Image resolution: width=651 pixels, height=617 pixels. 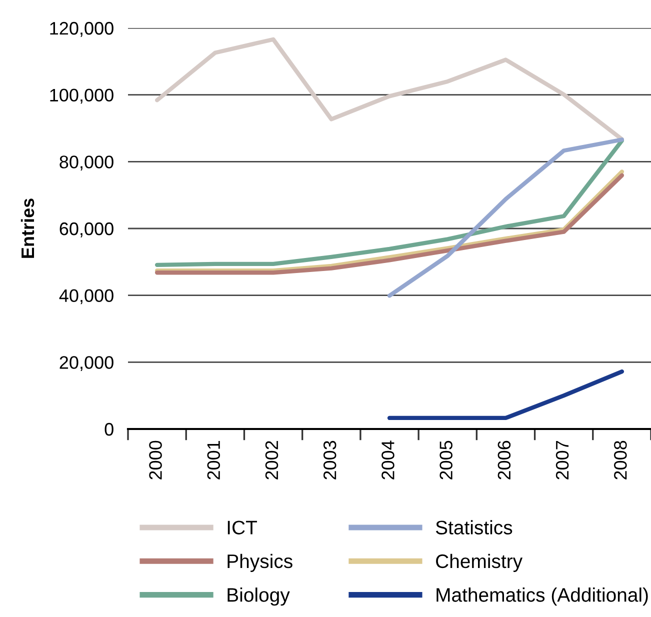 What do you see at coordinates (87, 163) in the screenshot?
I see `y-tick-label: 80,000` at bounding box center [87, 163].